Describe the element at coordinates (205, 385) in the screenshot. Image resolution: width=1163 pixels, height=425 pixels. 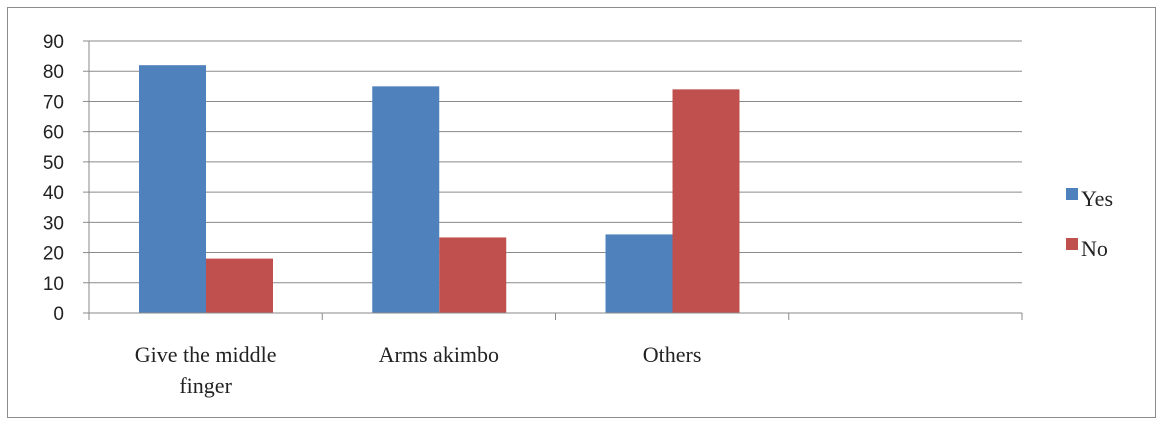
I see `x-tick-label: finger` at that location.